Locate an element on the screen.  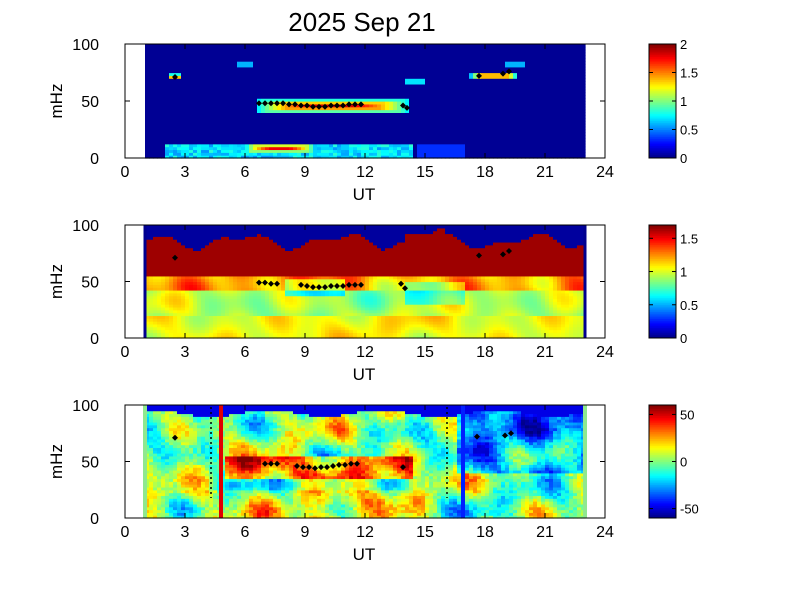
x-tick-label: 6 is located at coordinates (245, 172).